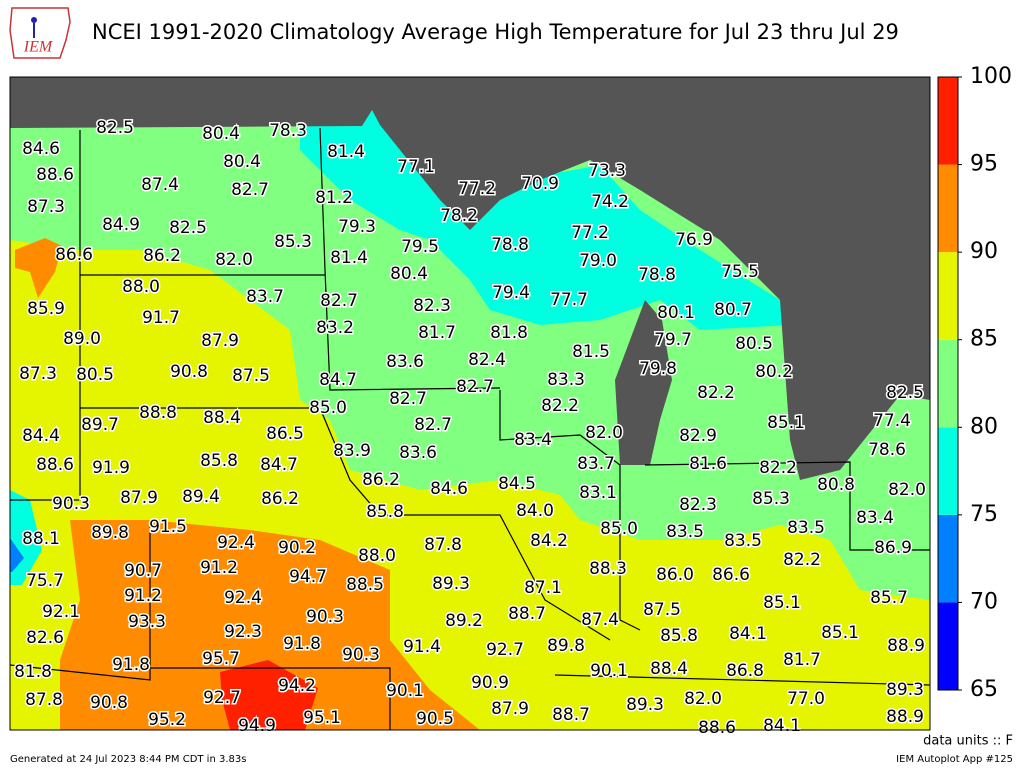 This screenshot has width=1024, height=772. Describe the element at coordinates (161, 318) in the screenshot. I see `station-value: 91.7` at that location.